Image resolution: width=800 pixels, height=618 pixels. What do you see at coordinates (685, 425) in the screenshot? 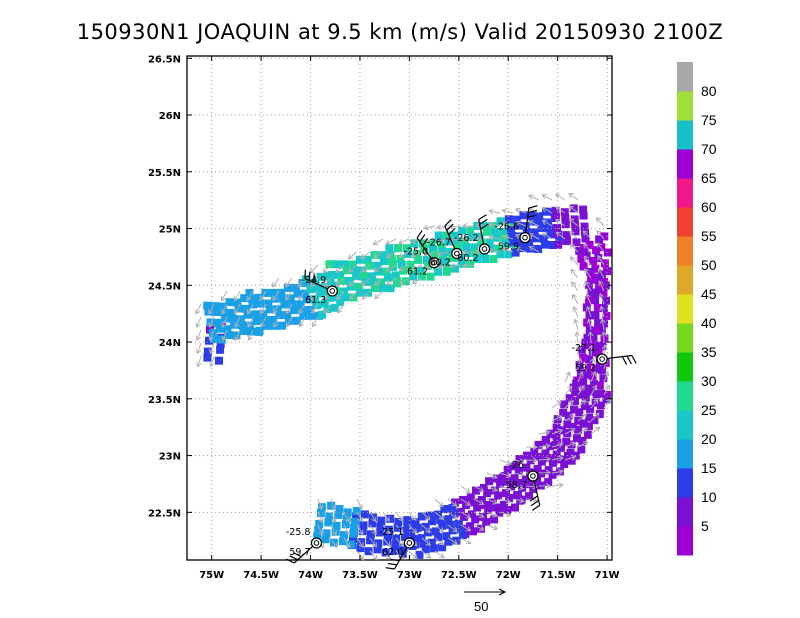
I see `colorbar-swatch` at bounding box center [685, 425].